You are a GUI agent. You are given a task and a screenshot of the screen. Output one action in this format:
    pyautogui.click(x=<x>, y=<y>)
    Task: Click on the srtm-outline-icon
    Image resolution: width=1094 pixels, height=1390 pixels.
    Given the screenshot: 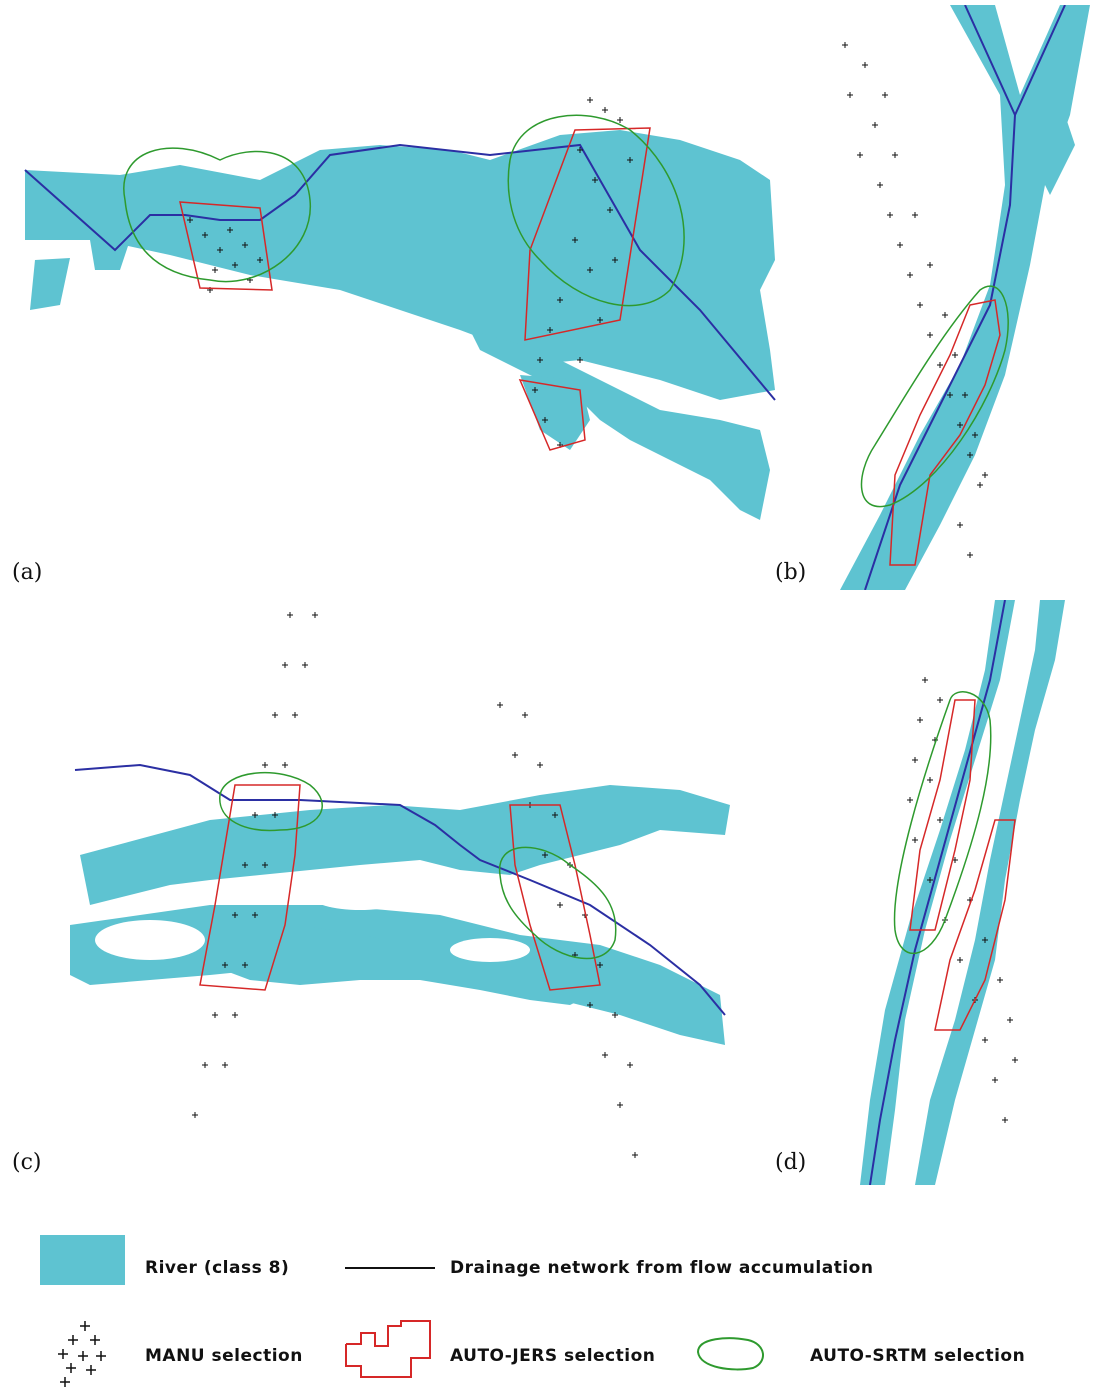 What is the action you would take?
    pyautogui.click(x=730, y=1354)
    